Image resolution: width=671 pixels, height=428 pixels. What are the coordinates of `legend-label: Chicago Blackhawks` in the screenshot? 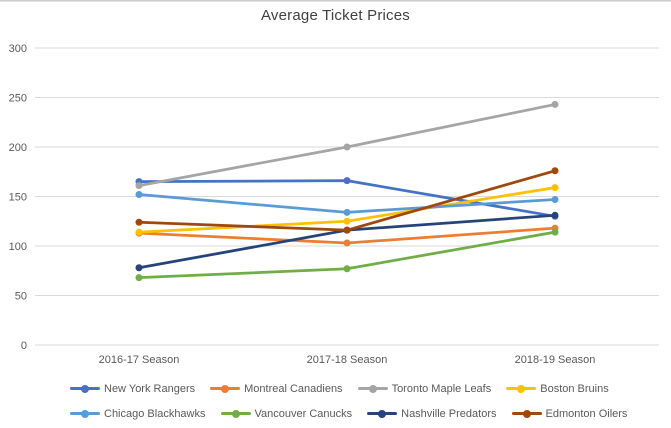 It's located at (155, 413).